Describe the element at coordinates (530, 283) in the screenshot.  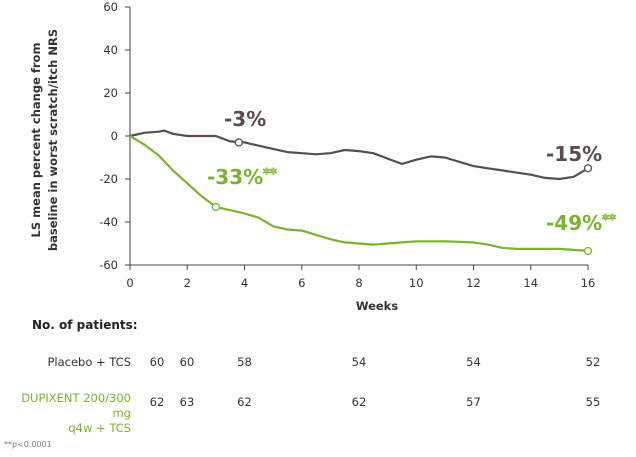
I see `x-tick-label: 14` at that location.